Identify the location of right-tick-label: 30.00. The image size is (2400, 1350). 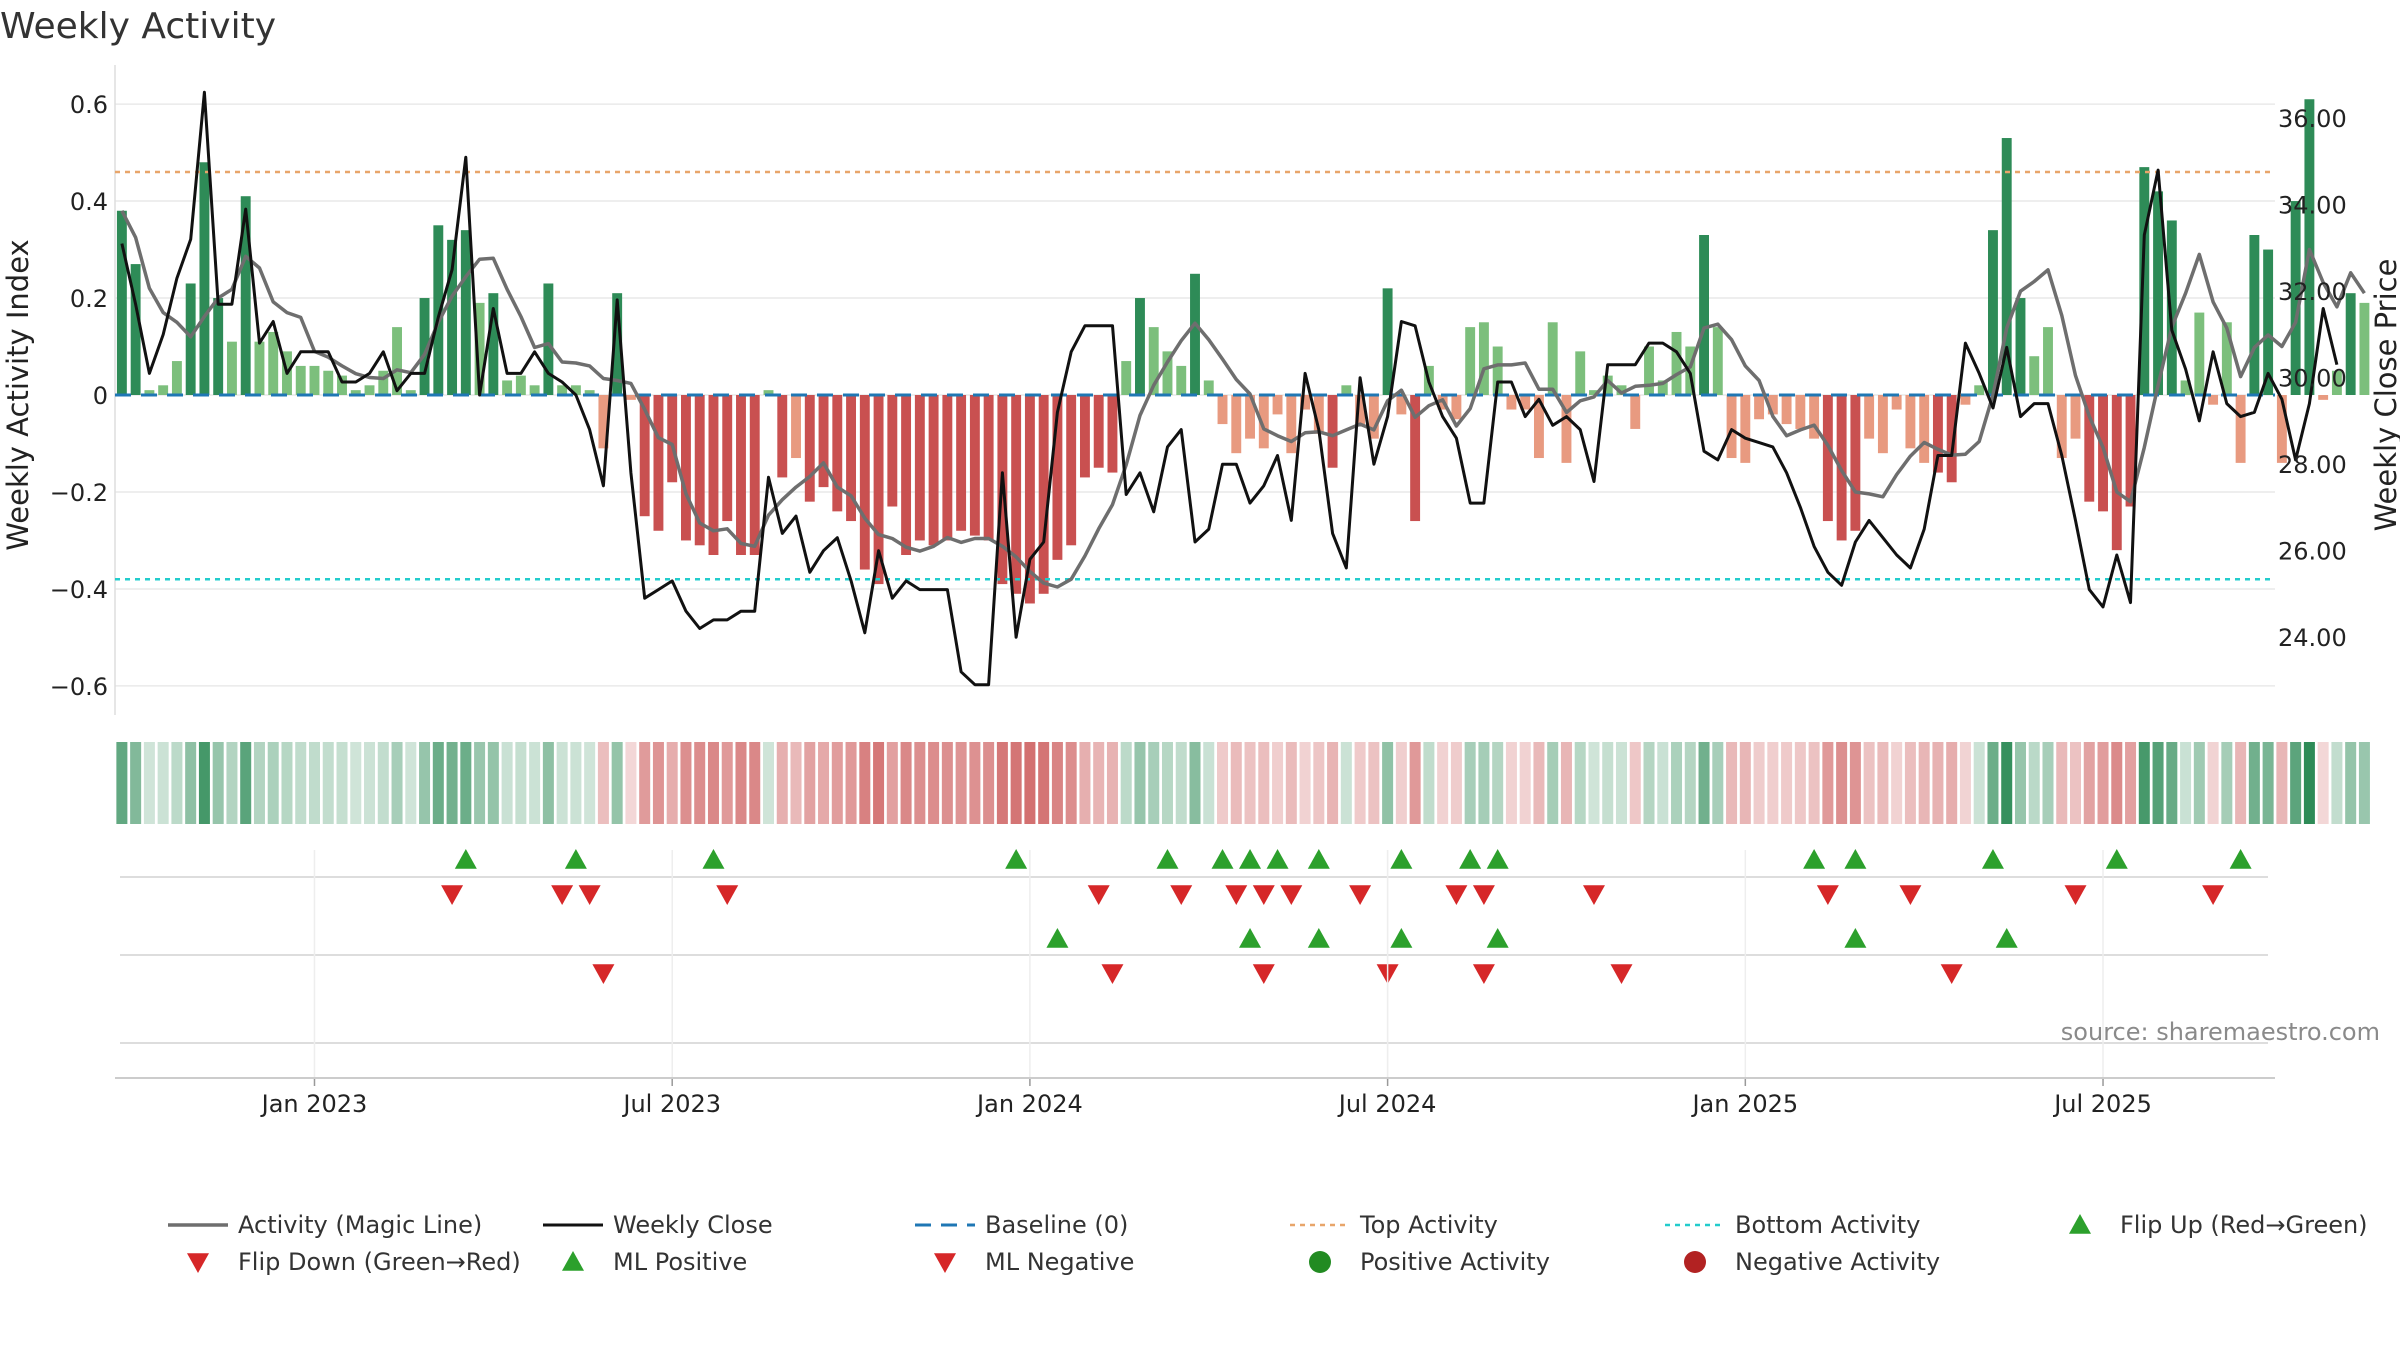
(2312, 379).